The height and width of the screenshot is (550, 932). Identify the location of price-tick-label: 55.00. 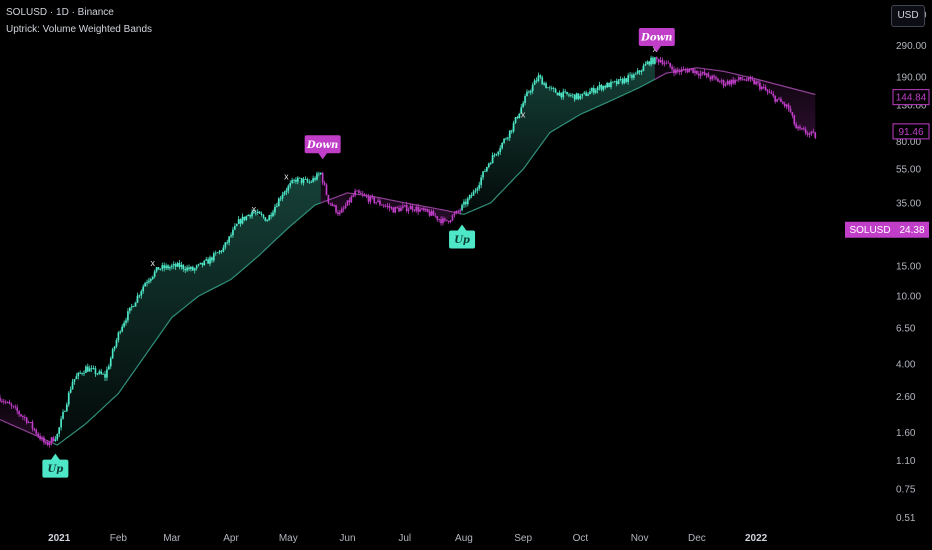
(908, 170).